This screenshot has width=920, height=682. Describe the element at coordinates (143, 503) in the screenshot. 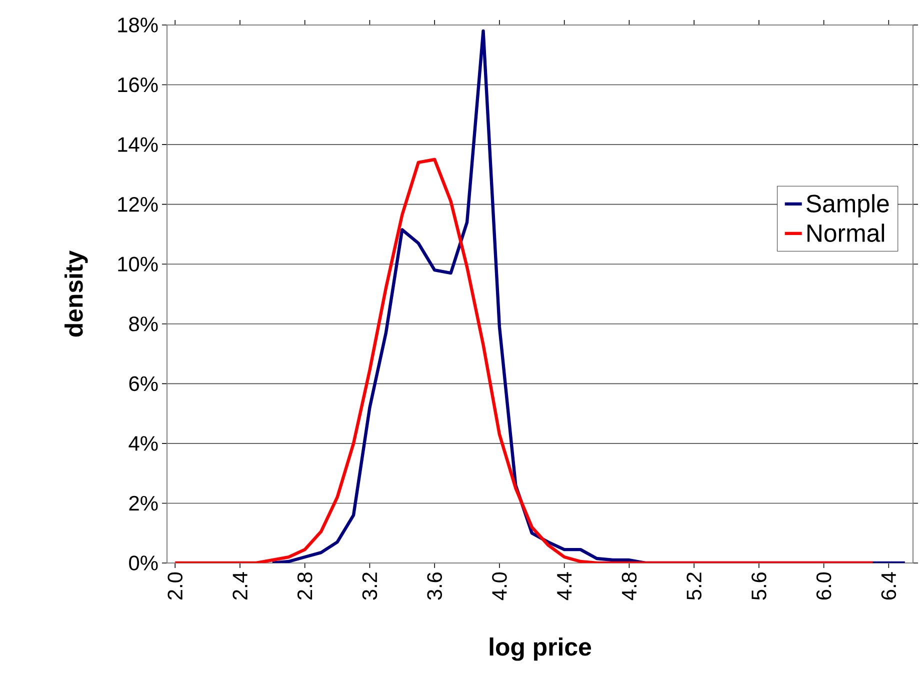

I see `y-tick-label: 2%` at that location.